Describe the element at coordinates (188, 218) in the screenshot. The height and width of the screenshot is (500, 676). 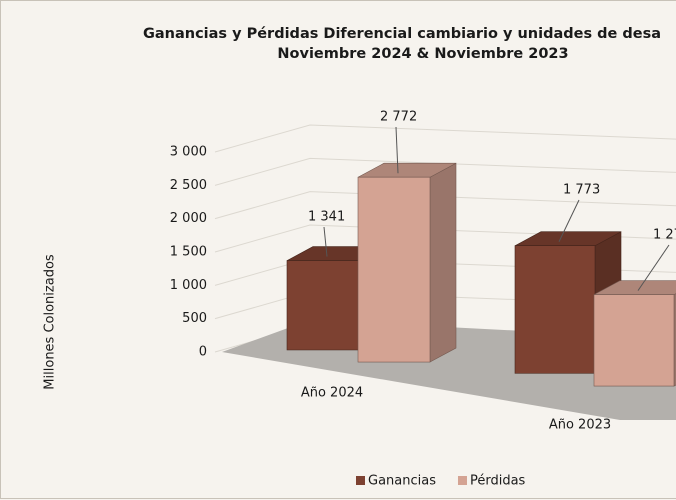
I see `y-tick-label: 2 000` at that location.